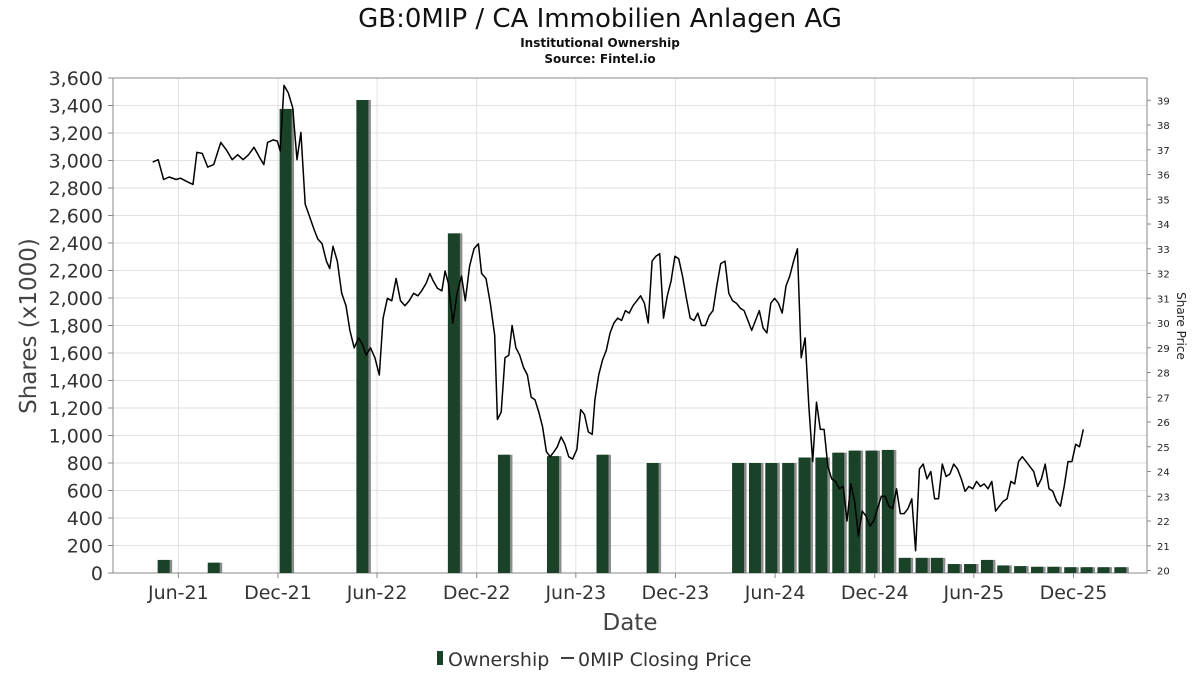  Describe the element at coordinates (76, 217) in the screenshot. I see `y-tick-label: 2,600` at that location.